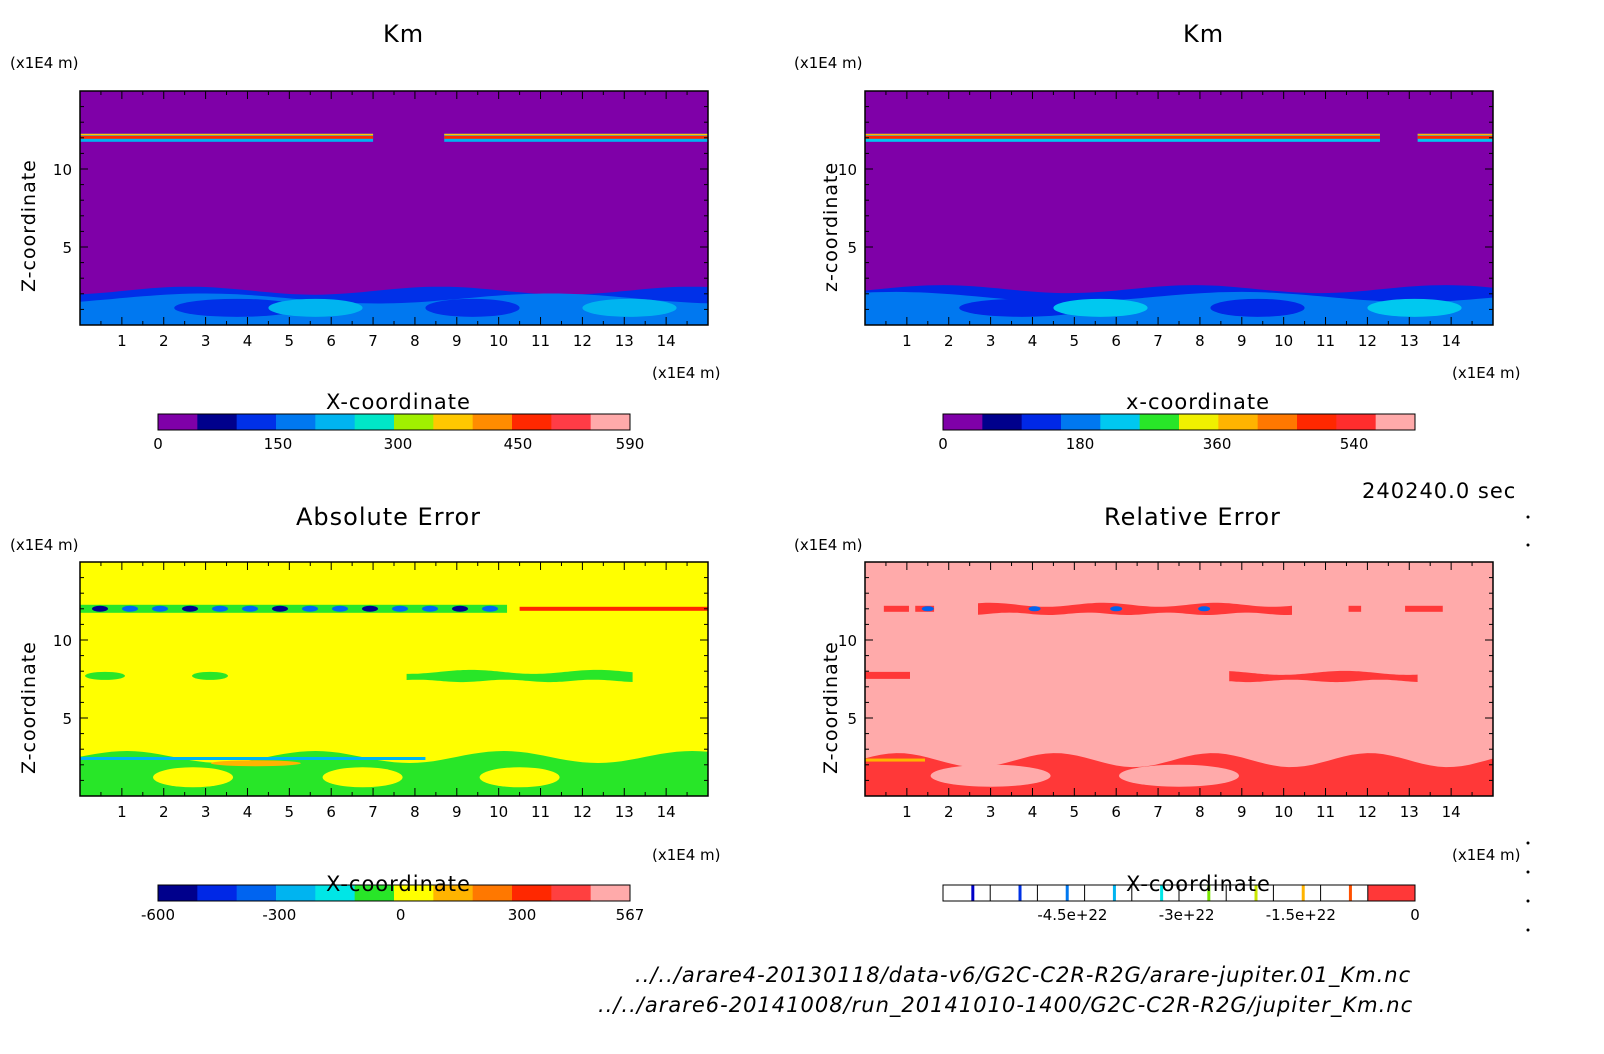  What do you see at coordinates (630, 444) in the screenshot?
I see `colorbar-tick-label: 590` at bounding box center [630, 444].